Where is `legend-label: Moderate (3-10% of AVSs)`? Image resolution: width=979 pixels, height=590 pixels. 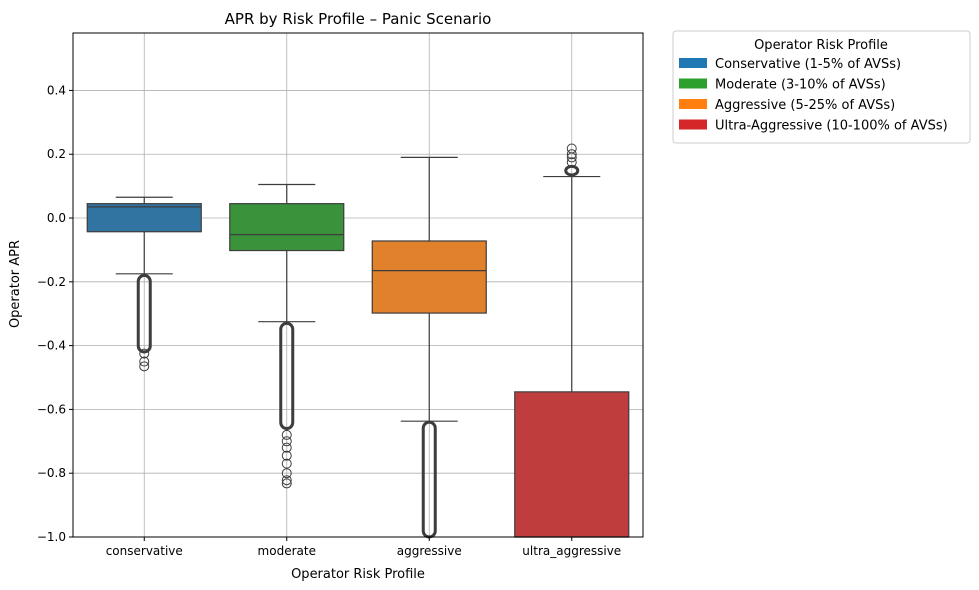
legend-label: Moderate (3-10% of AVSs) is located at coordinates (800, 85).